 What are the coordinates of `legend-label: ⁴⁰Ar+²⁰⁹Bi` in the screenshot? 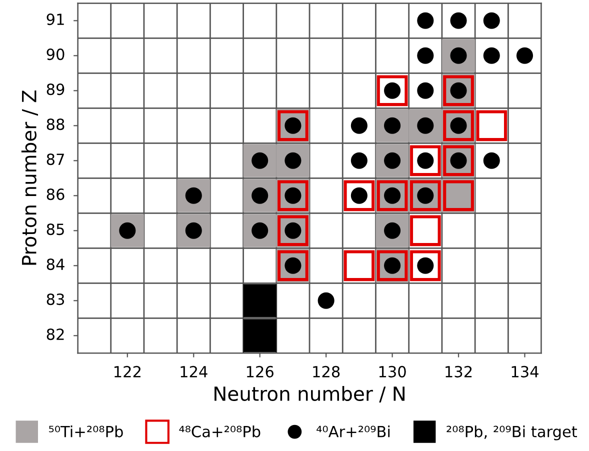 It's located at (353, 432).